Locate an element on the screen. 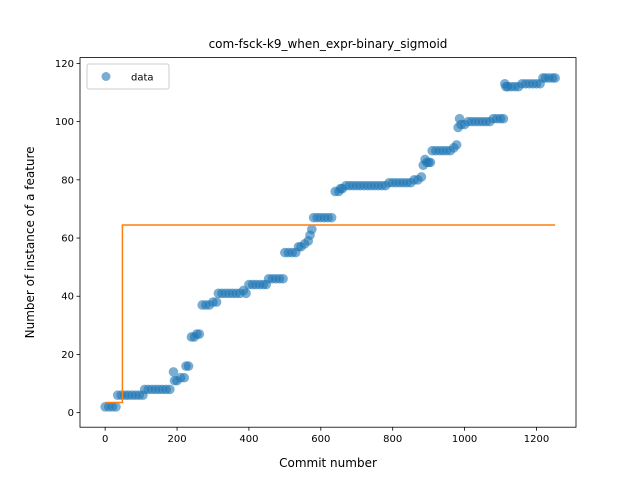  y-tick-label: 80 is located at coordinates (67, 180).